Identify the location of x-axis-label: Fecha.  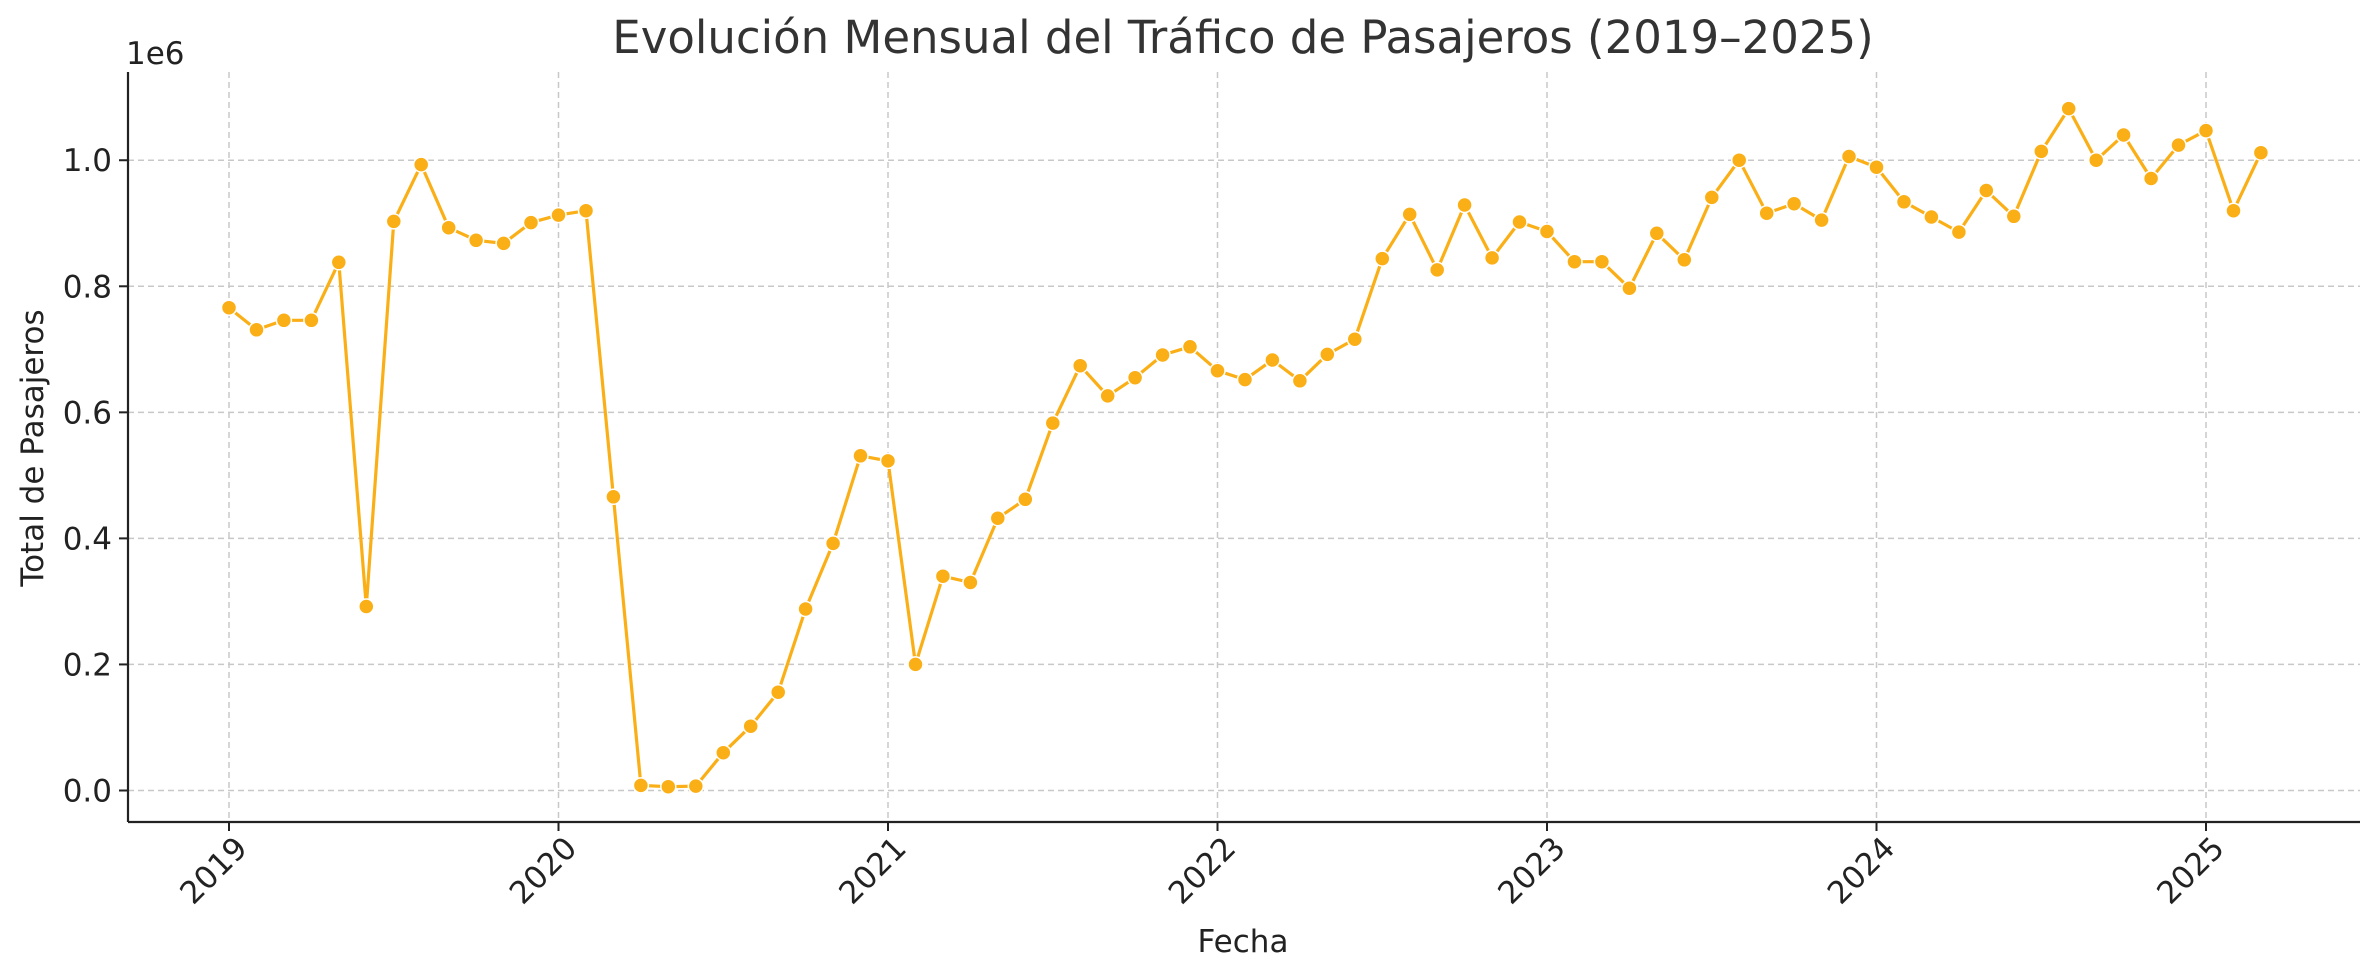
(1243, 942).